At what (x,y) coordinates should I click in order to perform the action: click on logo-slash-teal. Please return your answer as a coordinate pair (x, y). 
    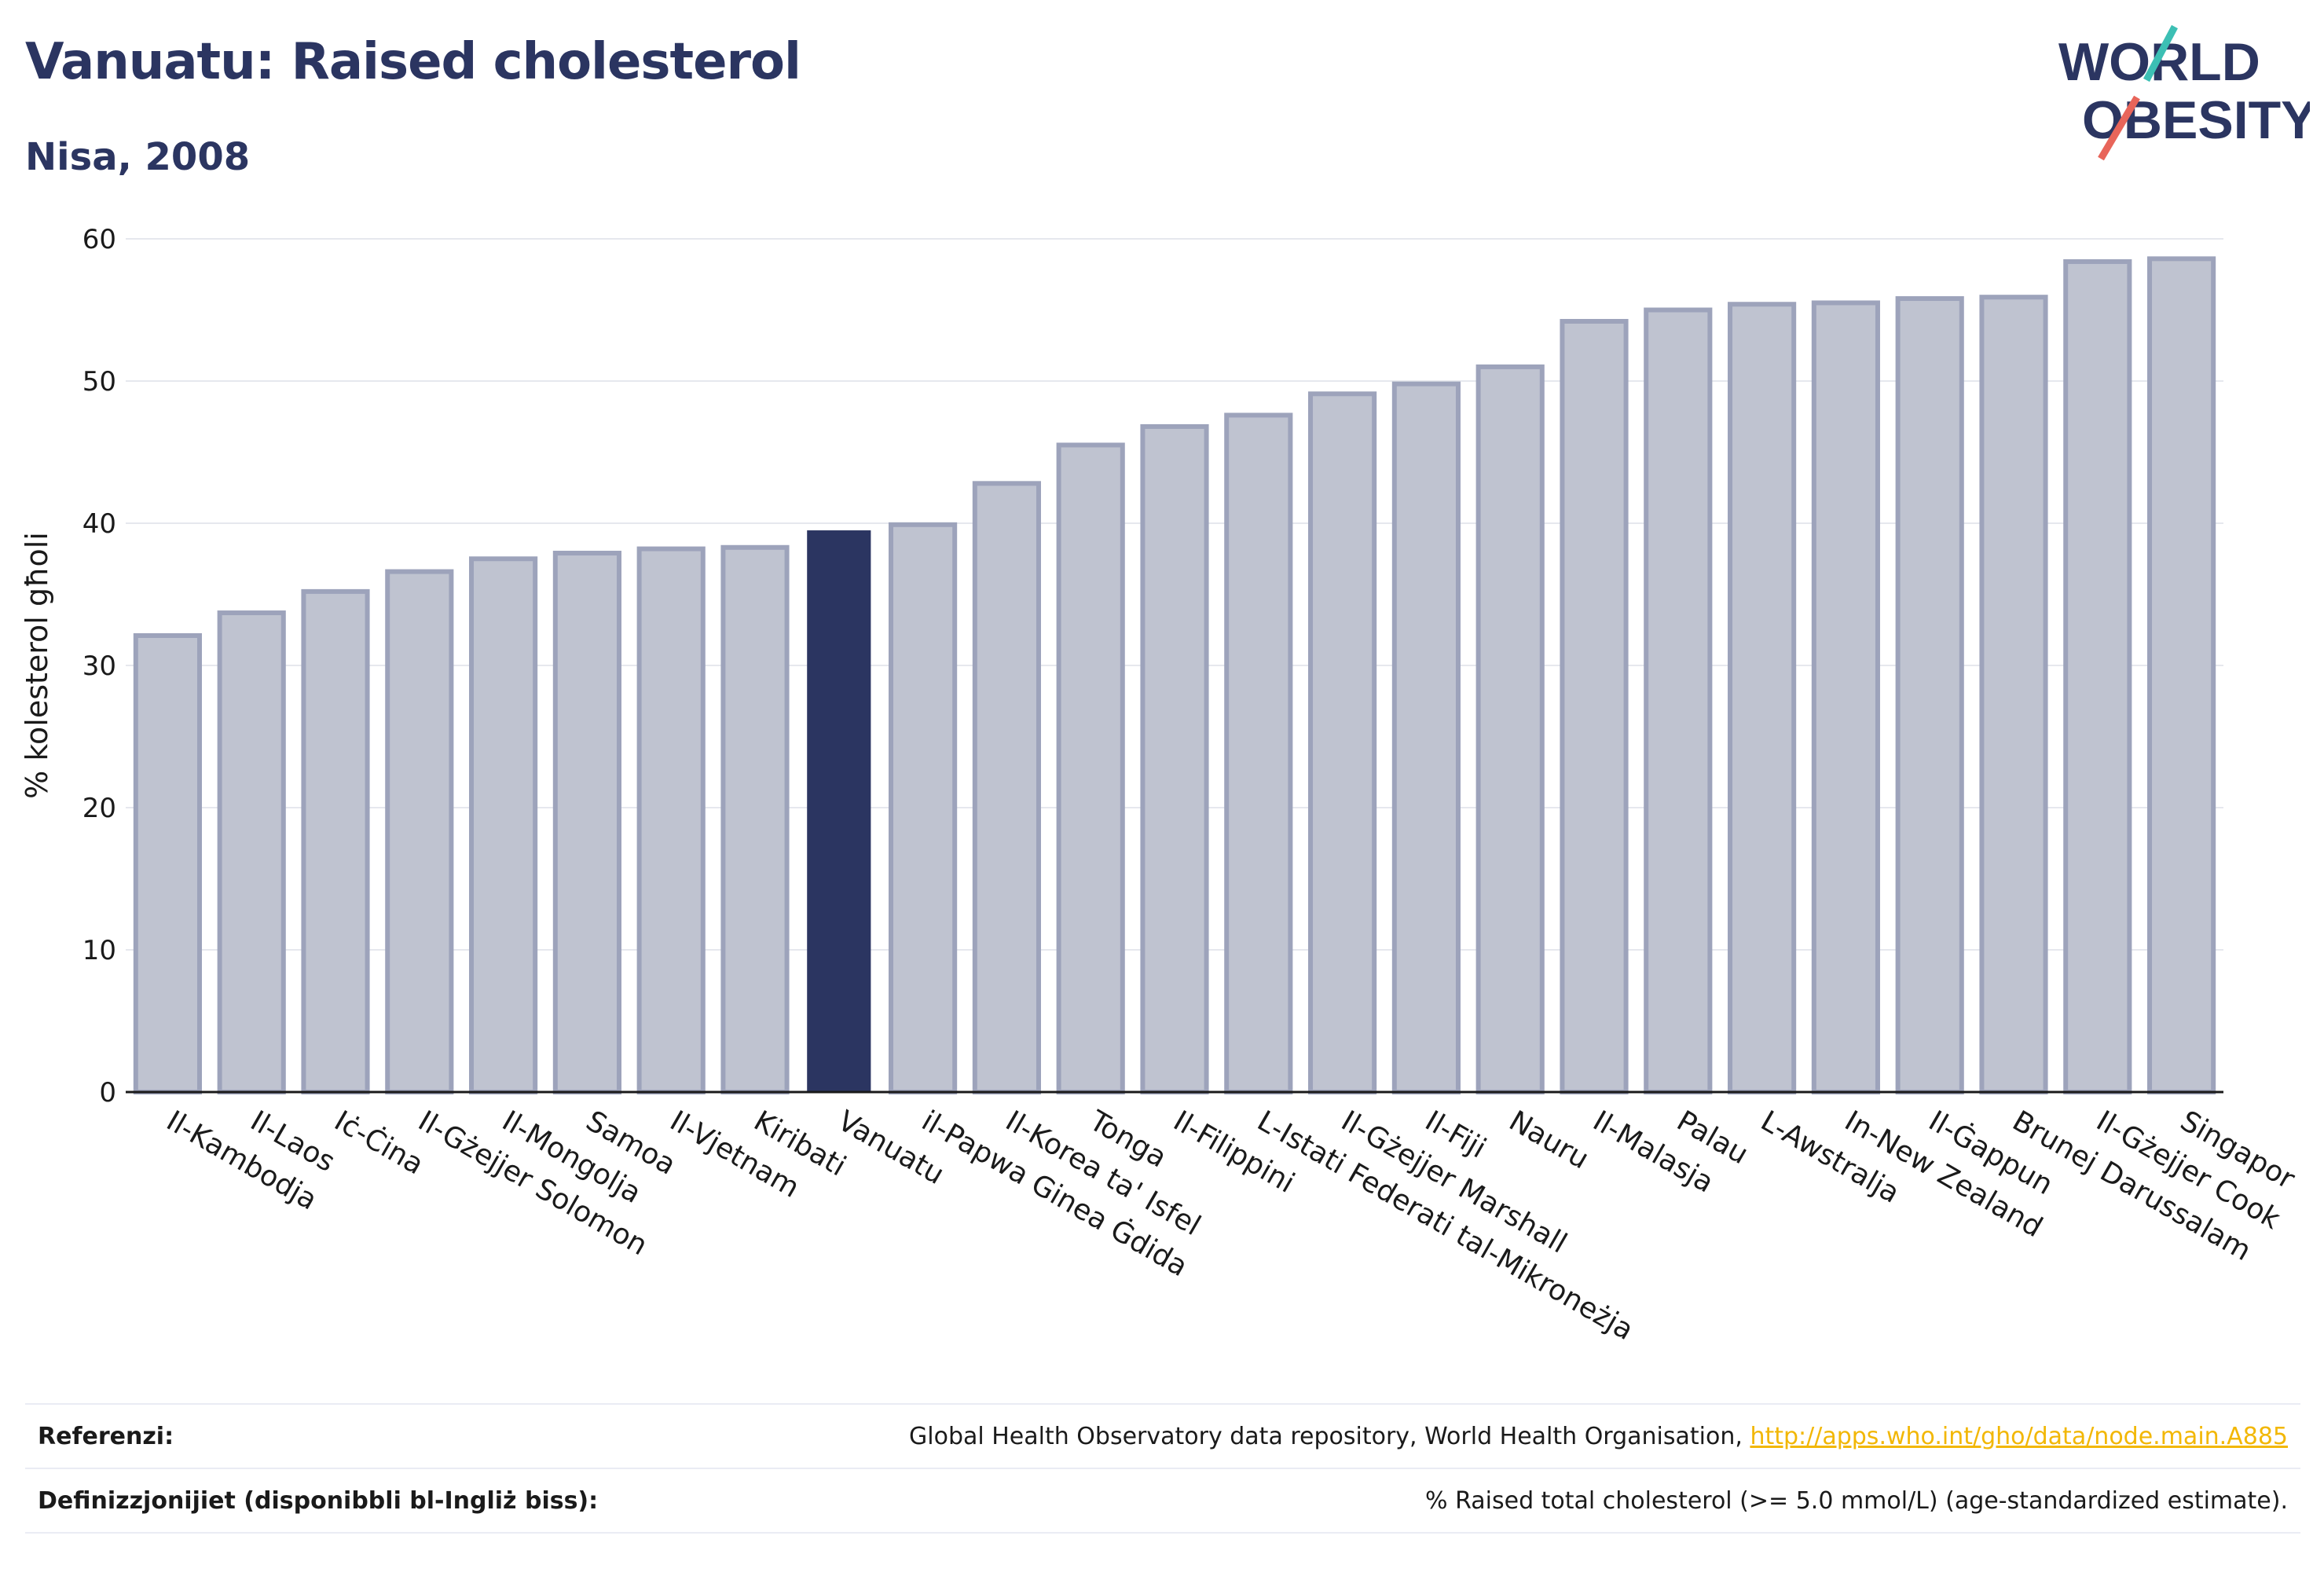
    Looking at the image, I should click on (2160, 53).